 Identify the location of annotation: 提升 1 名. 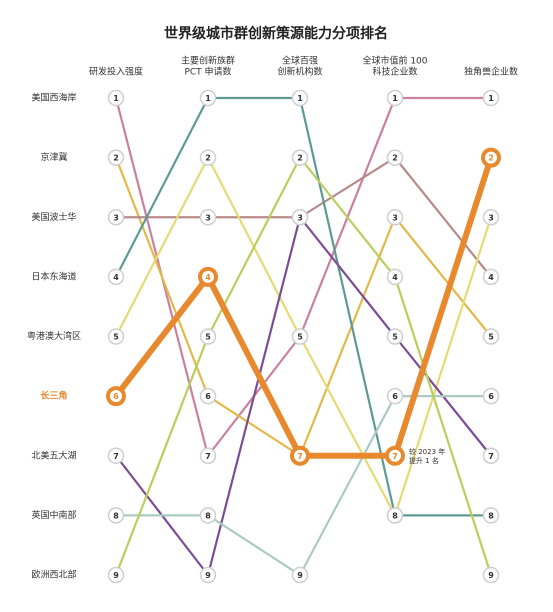
(424, 460).